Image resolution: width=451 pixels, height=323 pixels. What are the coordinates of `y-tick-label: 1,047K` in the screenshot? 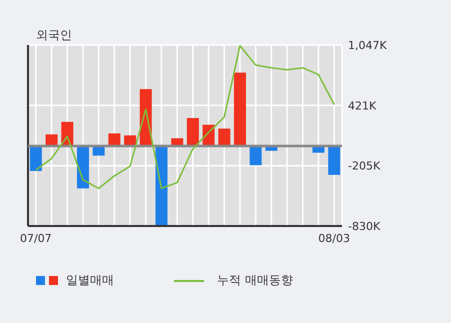 It's located at (368, 45).